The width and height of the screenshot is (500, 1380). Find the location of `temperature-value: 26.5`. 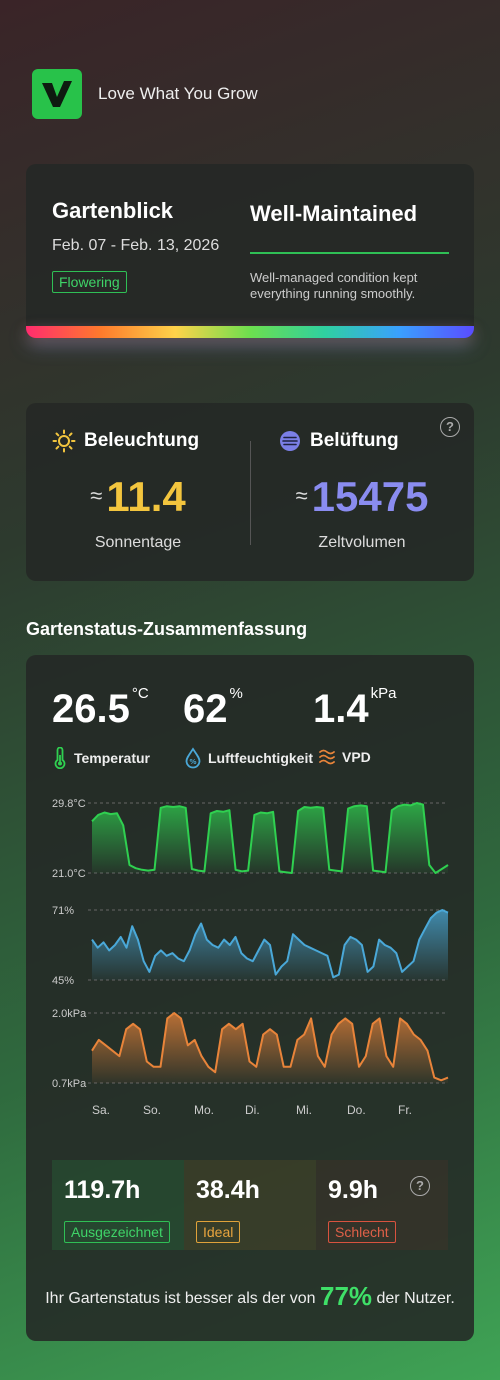

temperature-value: 26.5 is located at coordinates (91, 709).